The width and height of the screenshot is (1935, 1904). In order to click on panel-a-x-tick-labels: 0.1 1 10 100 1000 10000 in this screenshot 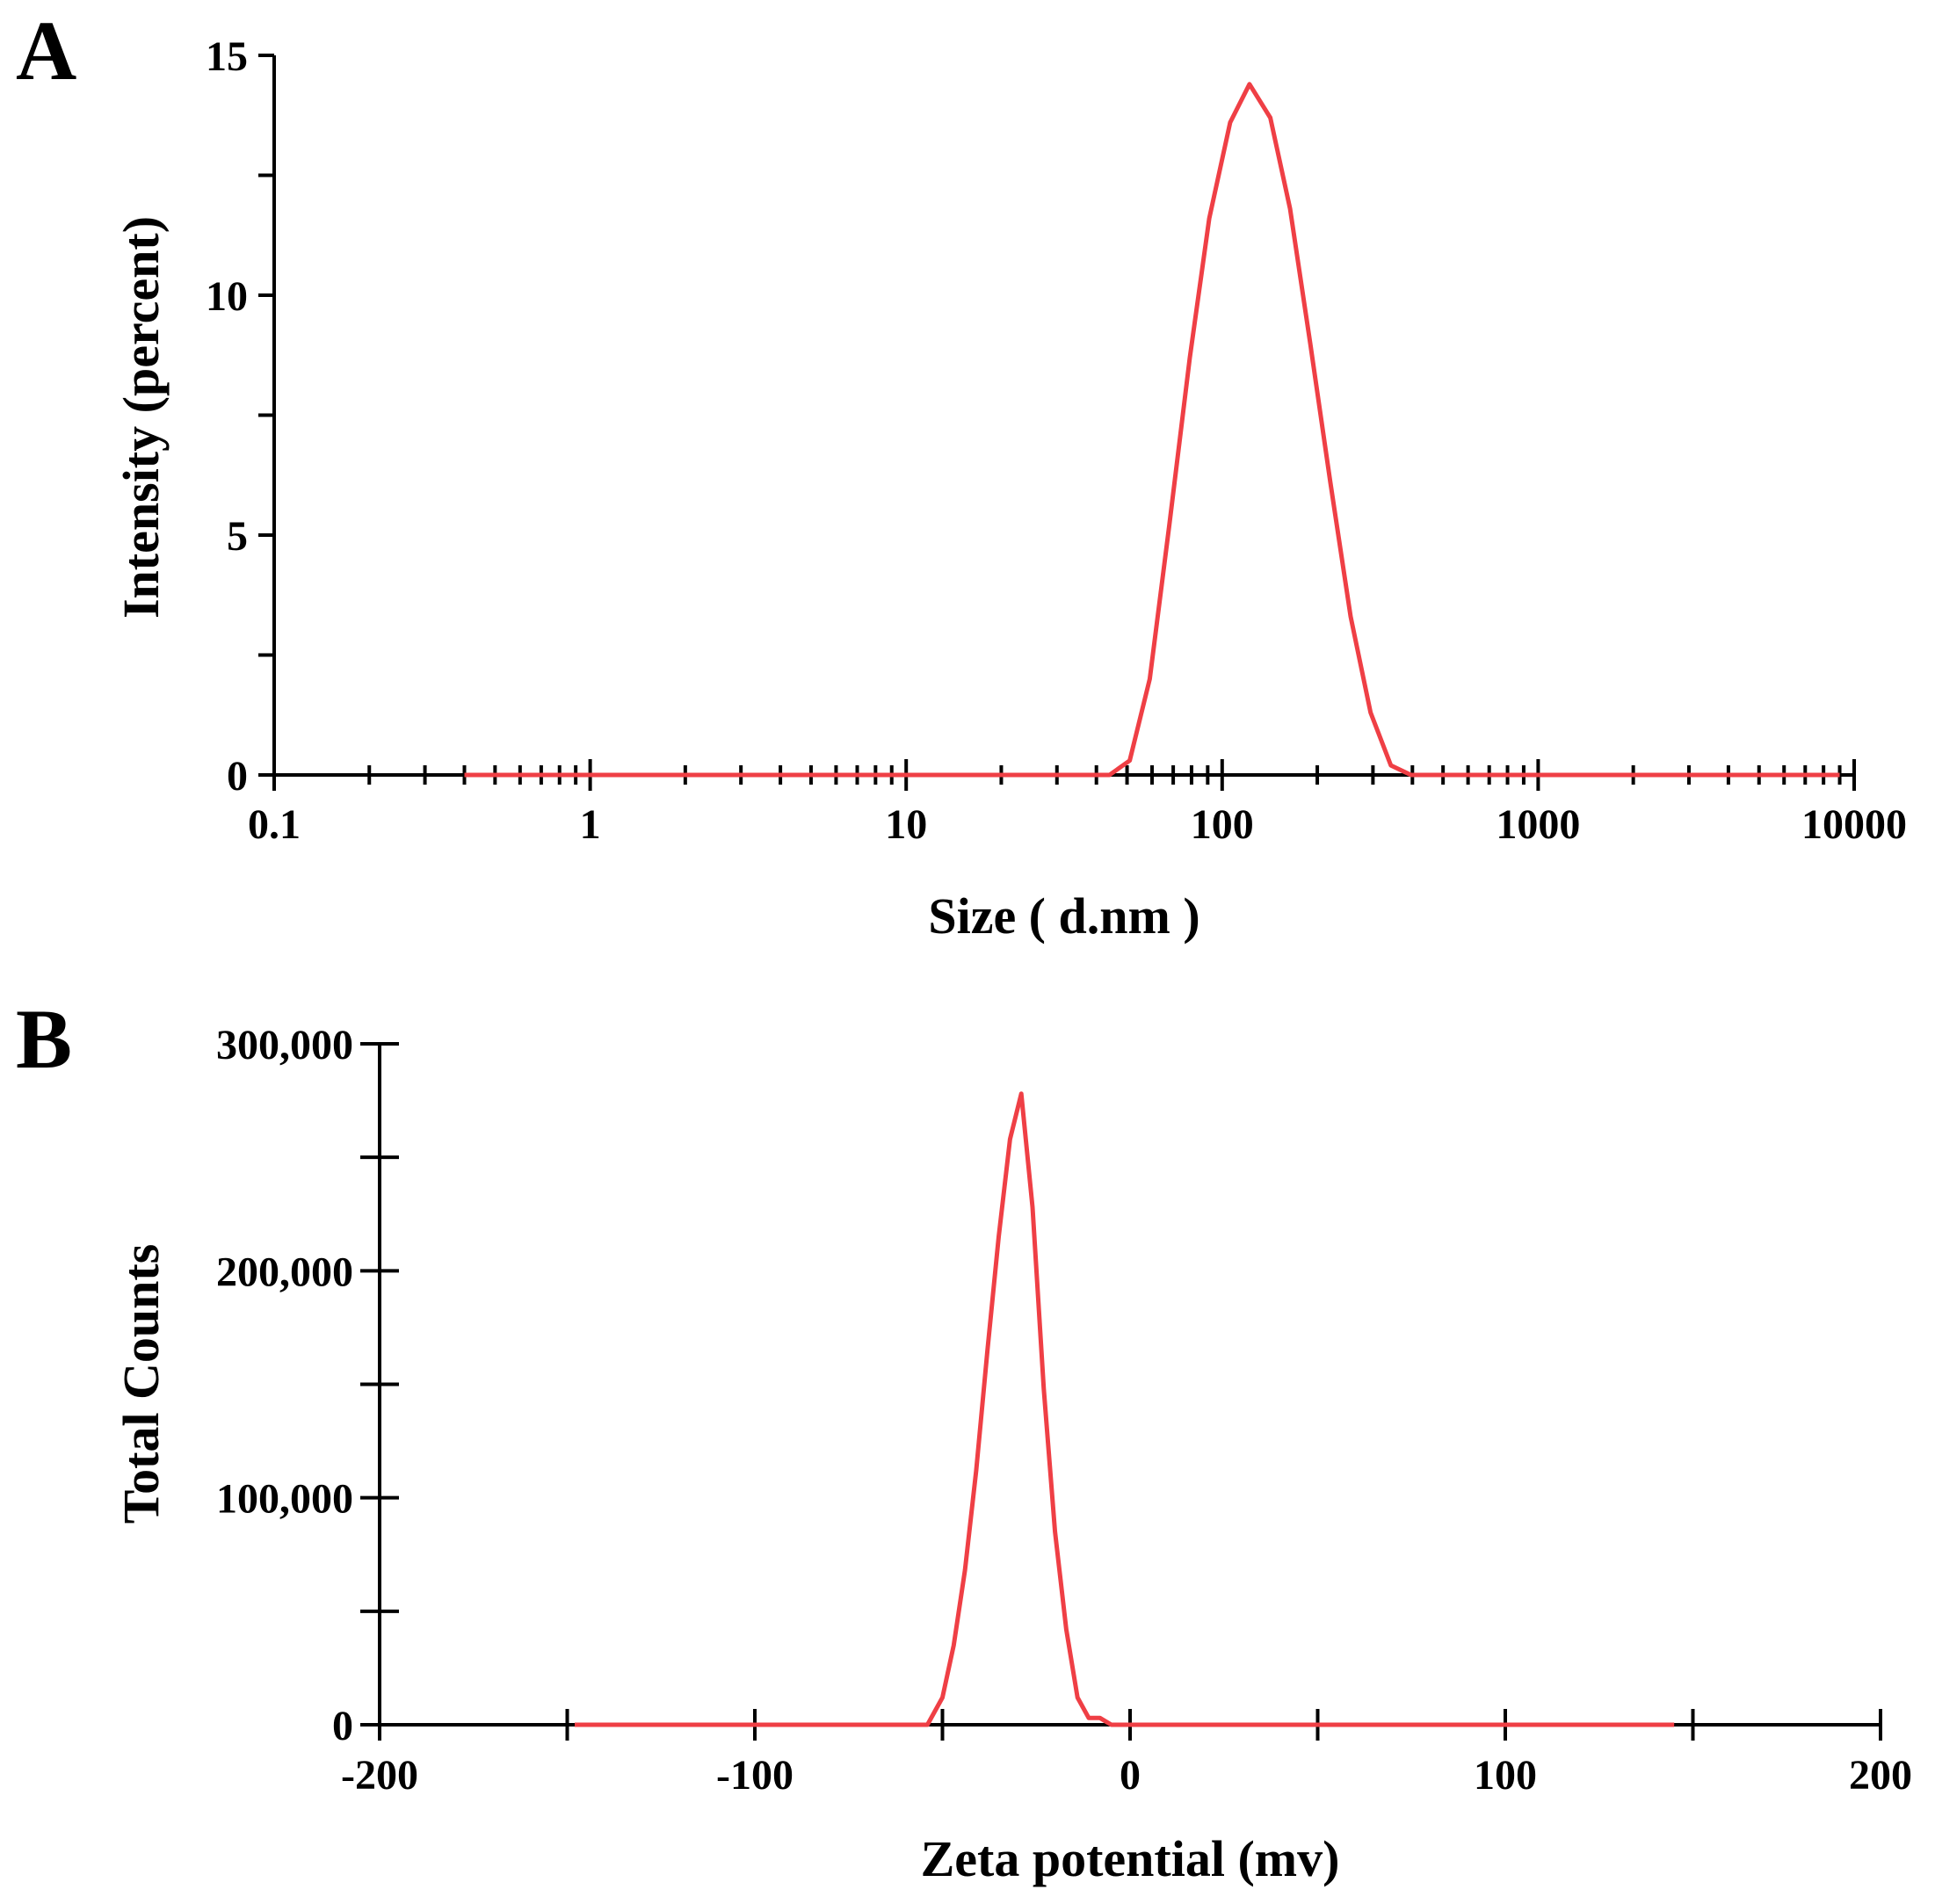, I will do `click(1077, 824)`.